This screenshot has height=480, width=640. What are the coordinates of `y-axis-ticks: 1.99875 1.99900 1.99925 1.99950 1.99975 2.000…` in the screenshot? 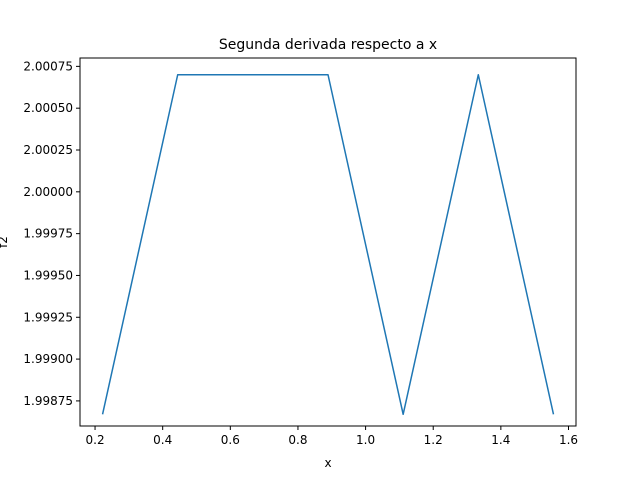 It's located at (51, 233).